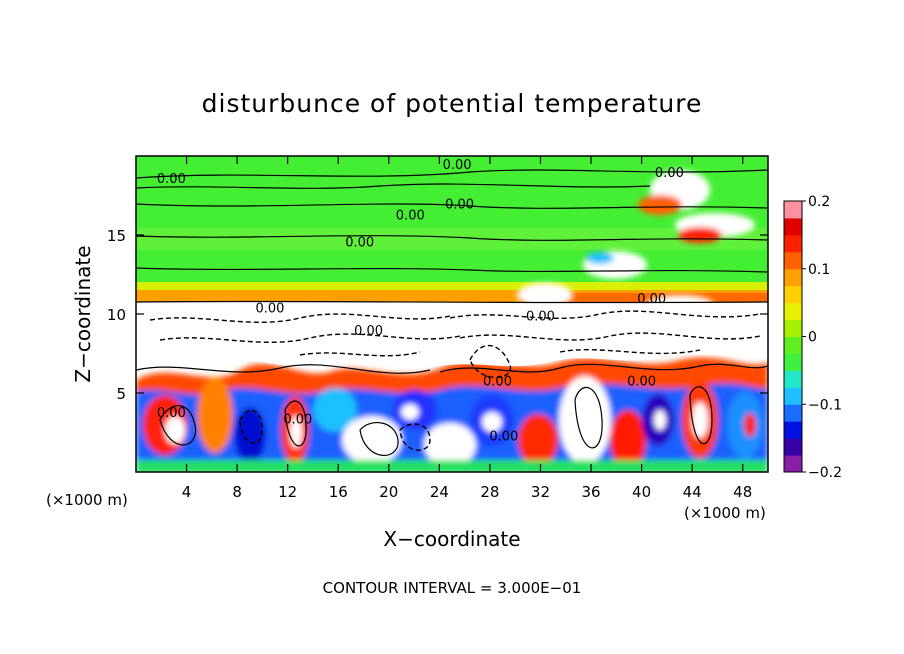 The image size is (904, 654). I want to click on chart-title: disturbunce of potential temperature, so click(452, 103).